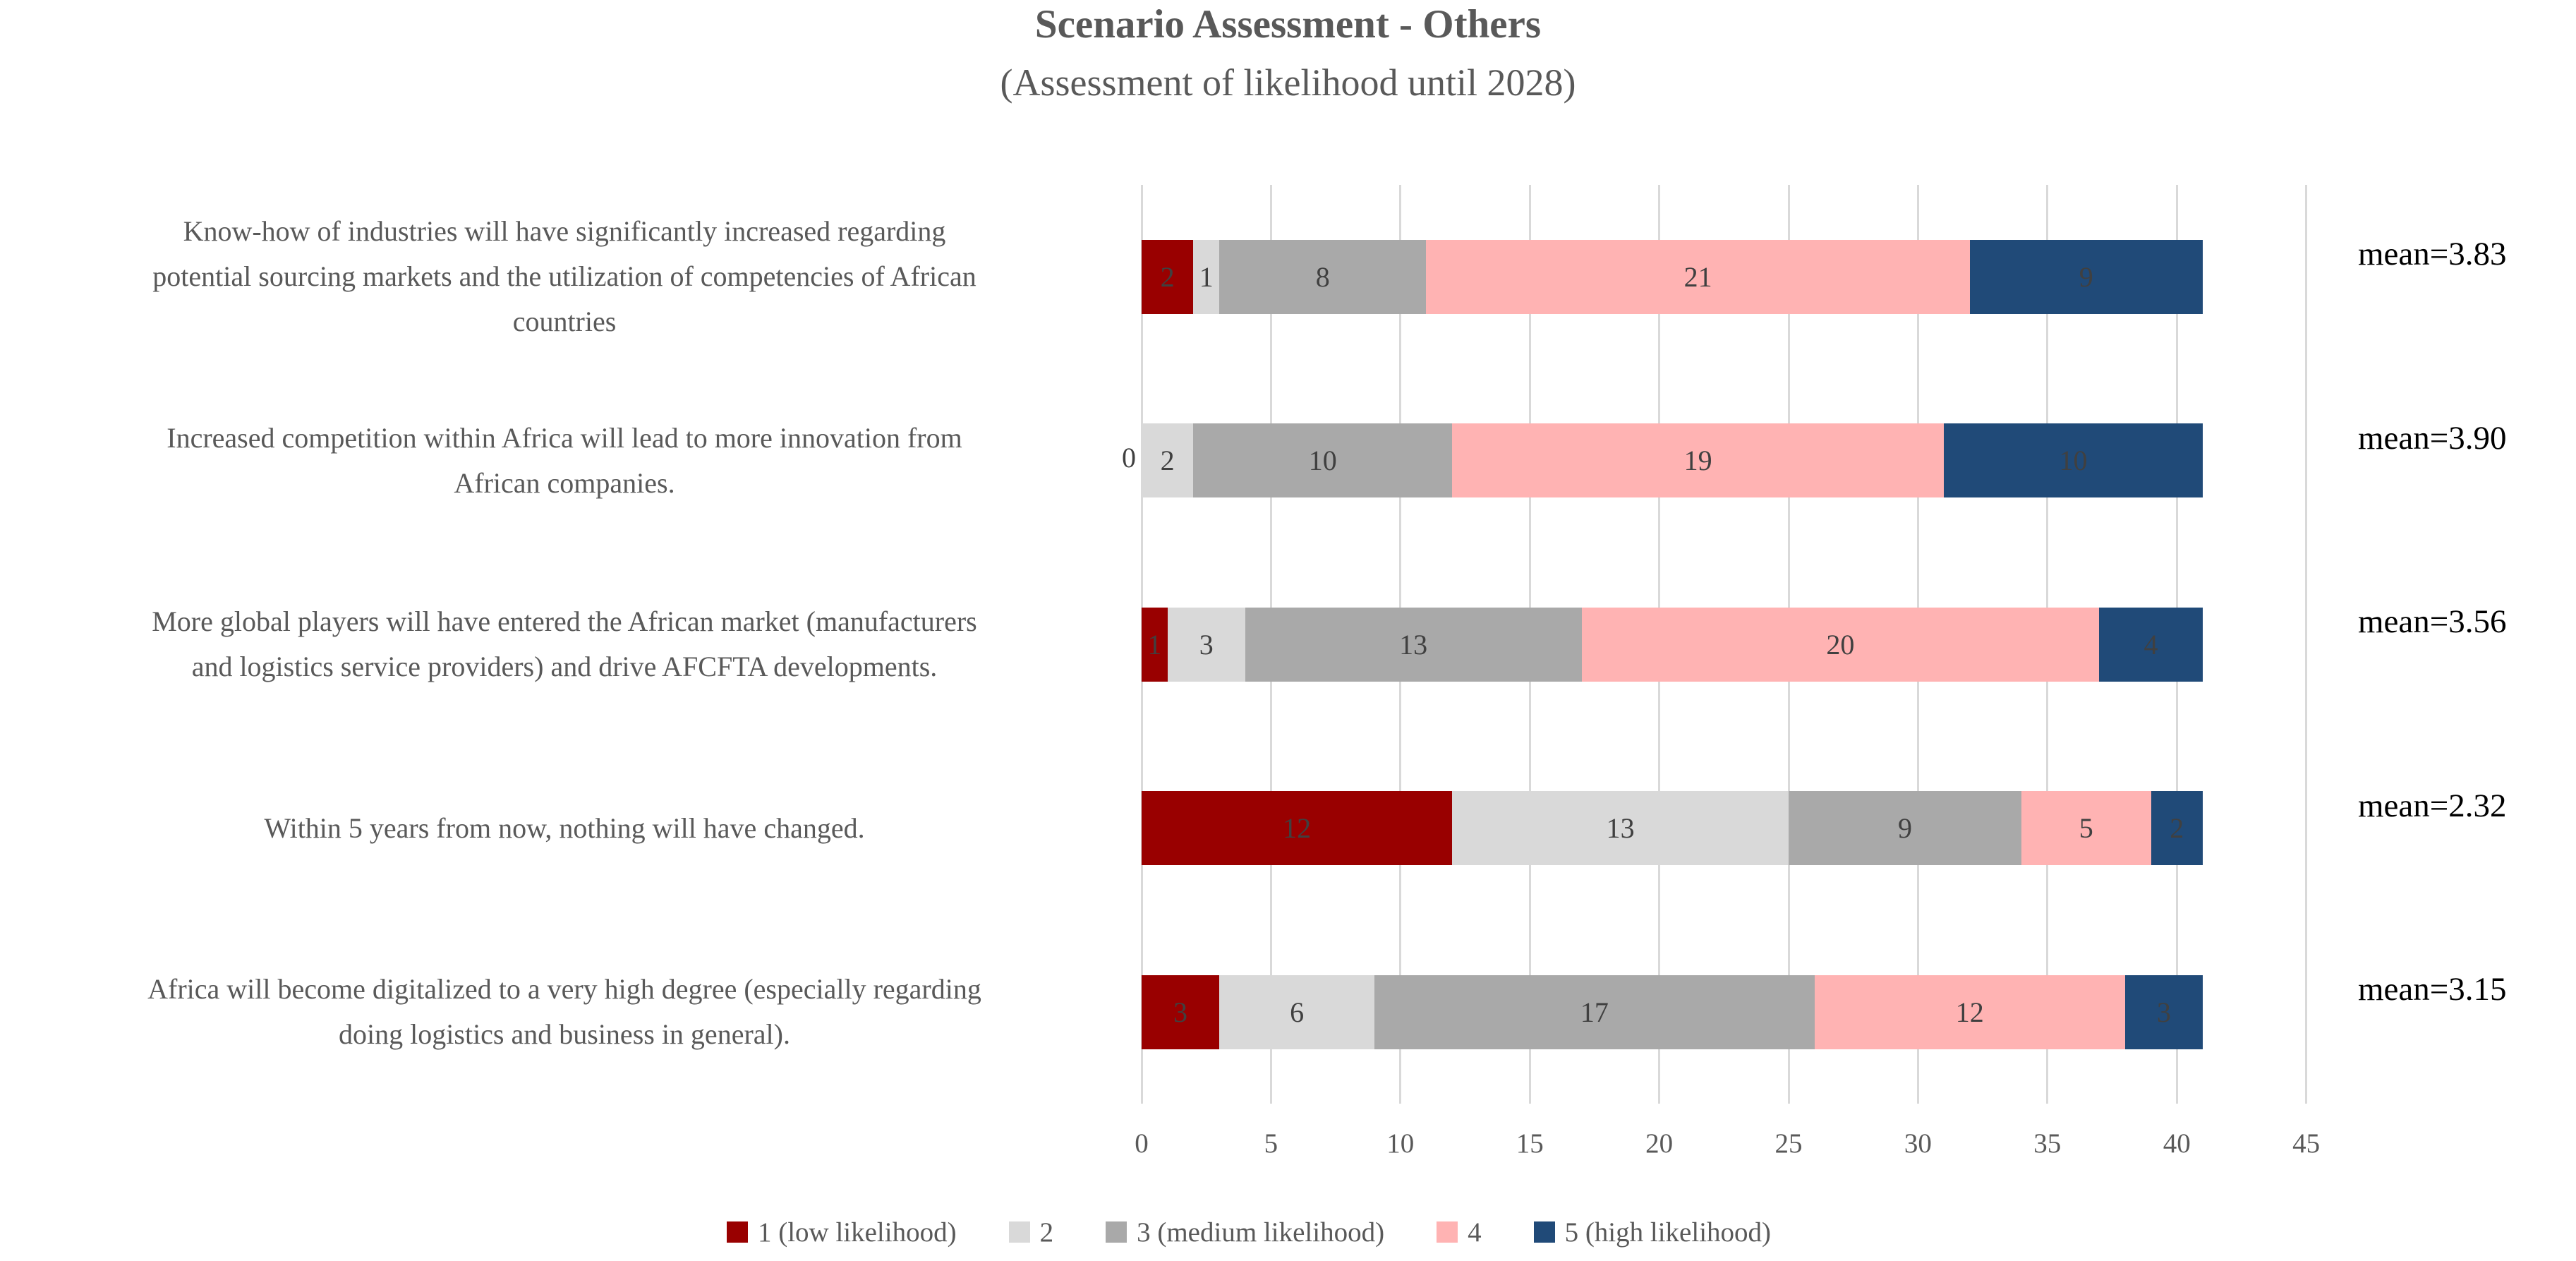 The image size is (2576, 1261). Describe the element at coordinates (2433, 805) in the screenshot. I see `mean-label-4: mean=2.32` at that location.